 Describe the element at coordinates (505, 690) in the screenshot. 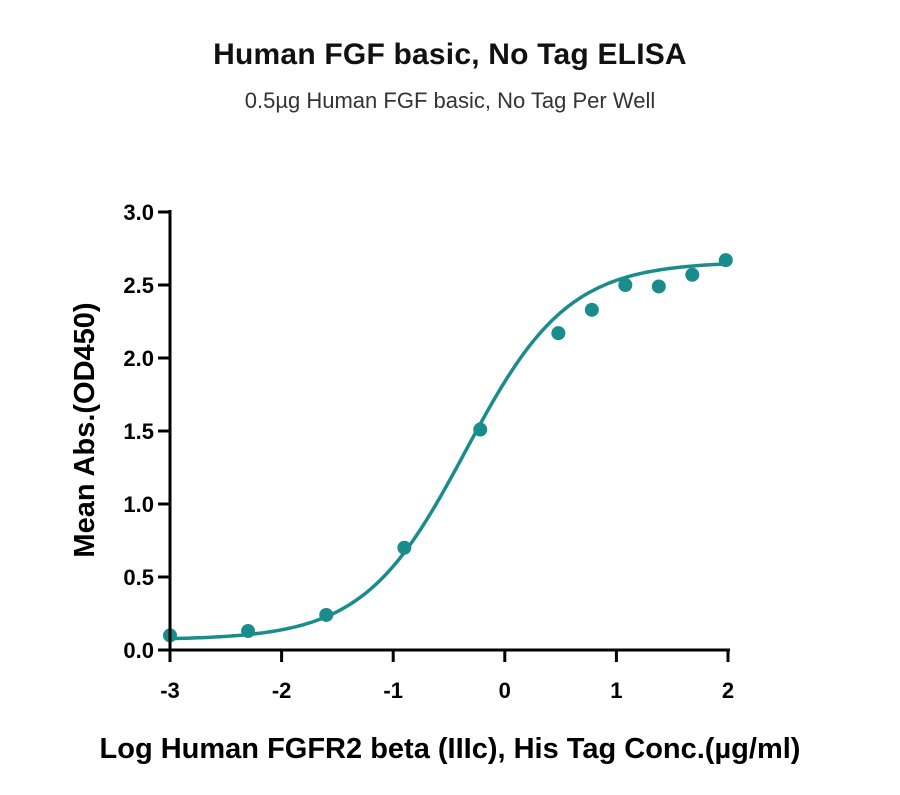

I see `x-tick-label: 0` at that location.